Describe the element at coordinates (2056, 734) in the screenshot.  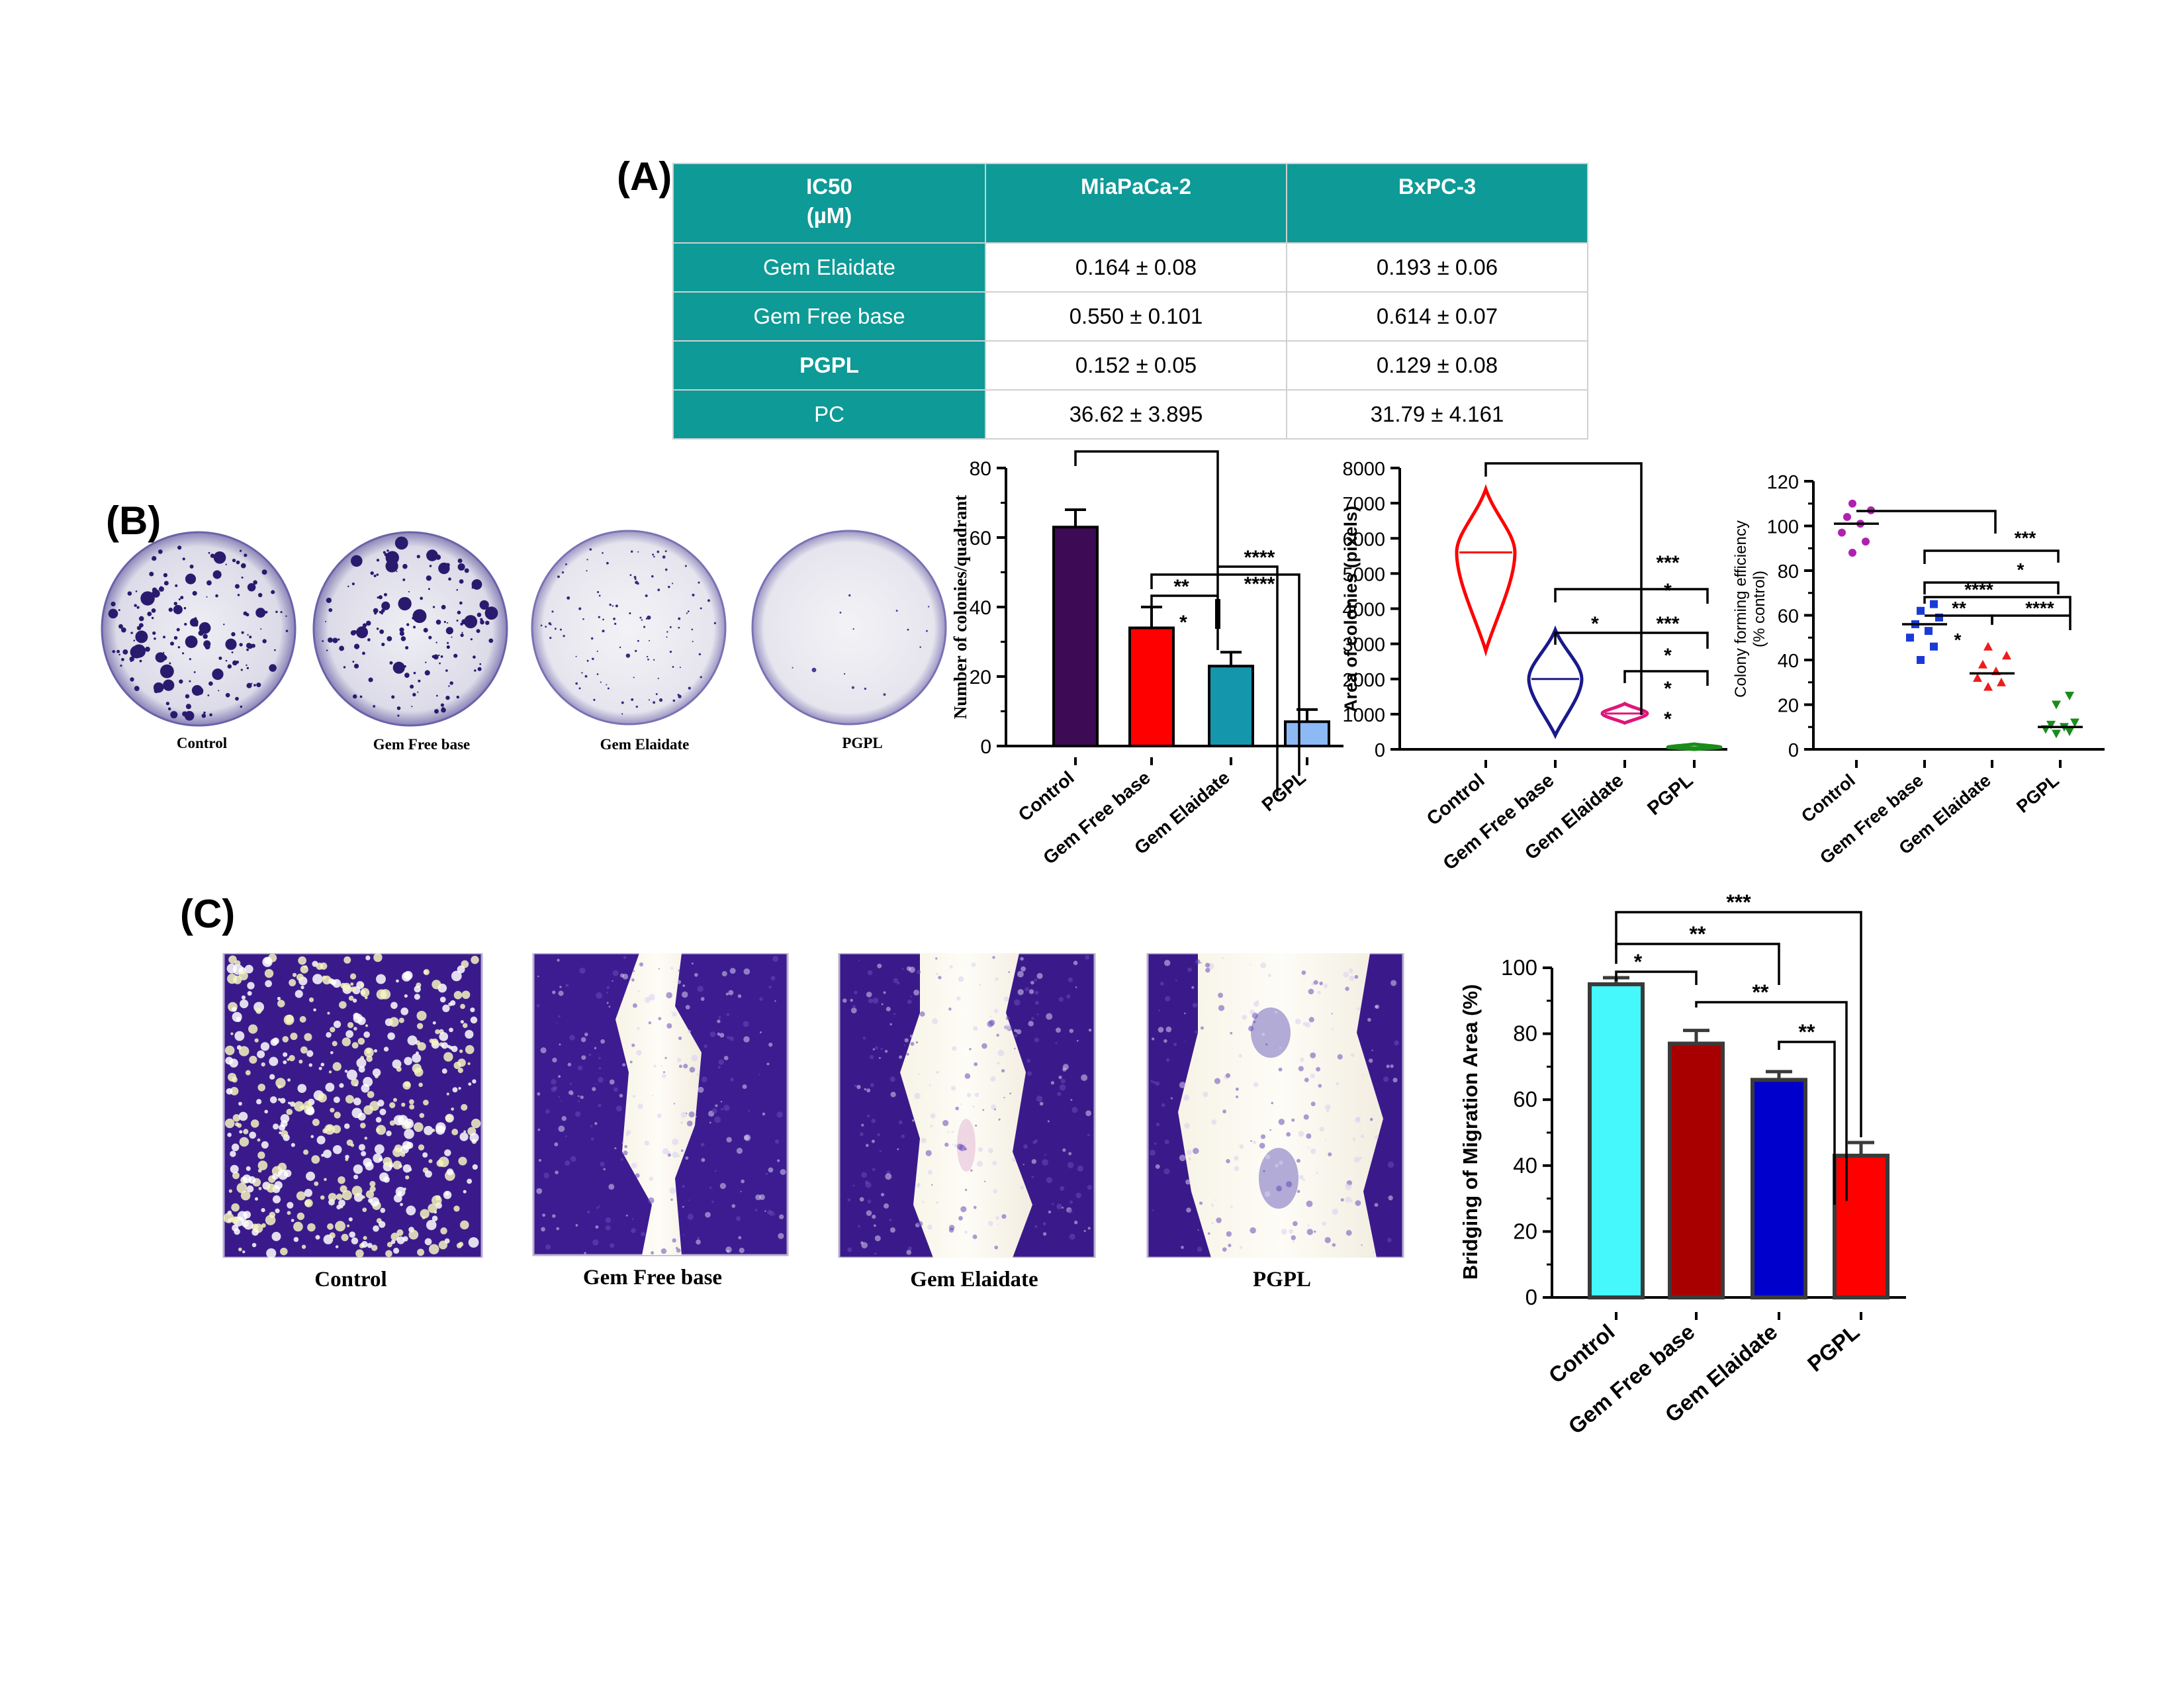
I see `scatter-point-pgpl` at that location.